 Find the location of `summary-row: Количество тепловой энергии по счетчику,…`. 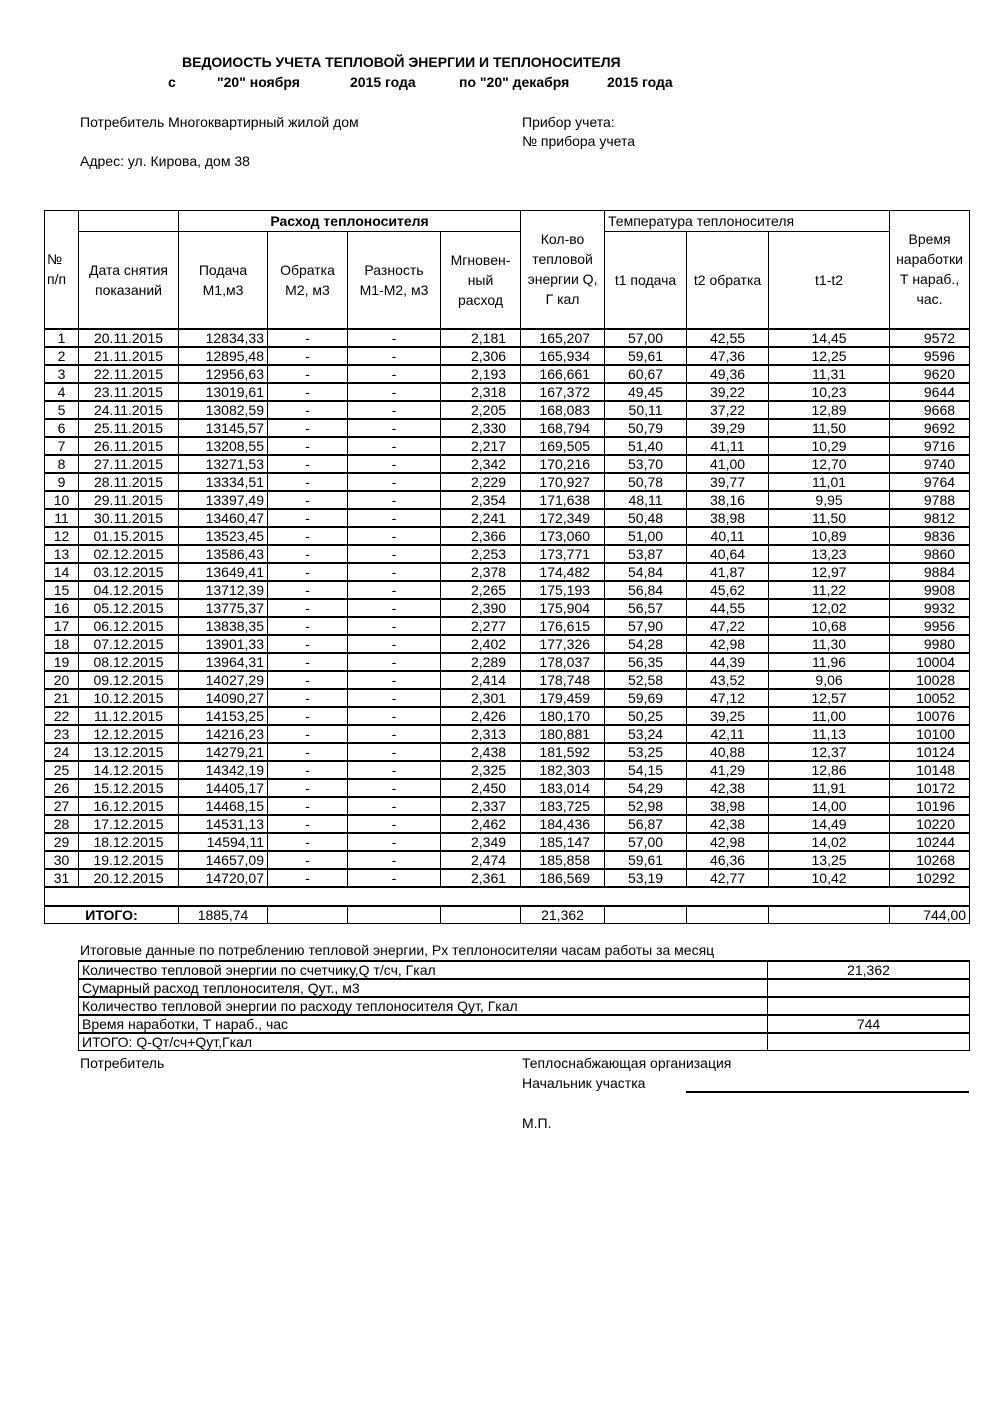

summary-row: Количество тепловой энергии по счетчику,… is located at coordinates (524, 969).